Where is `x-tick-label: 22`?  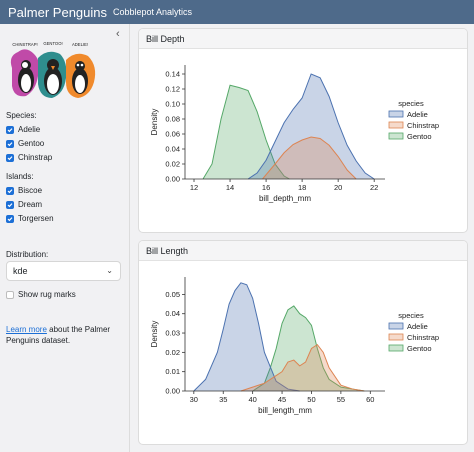
x-tick-label: 22 is located at coordinates (374, 187).